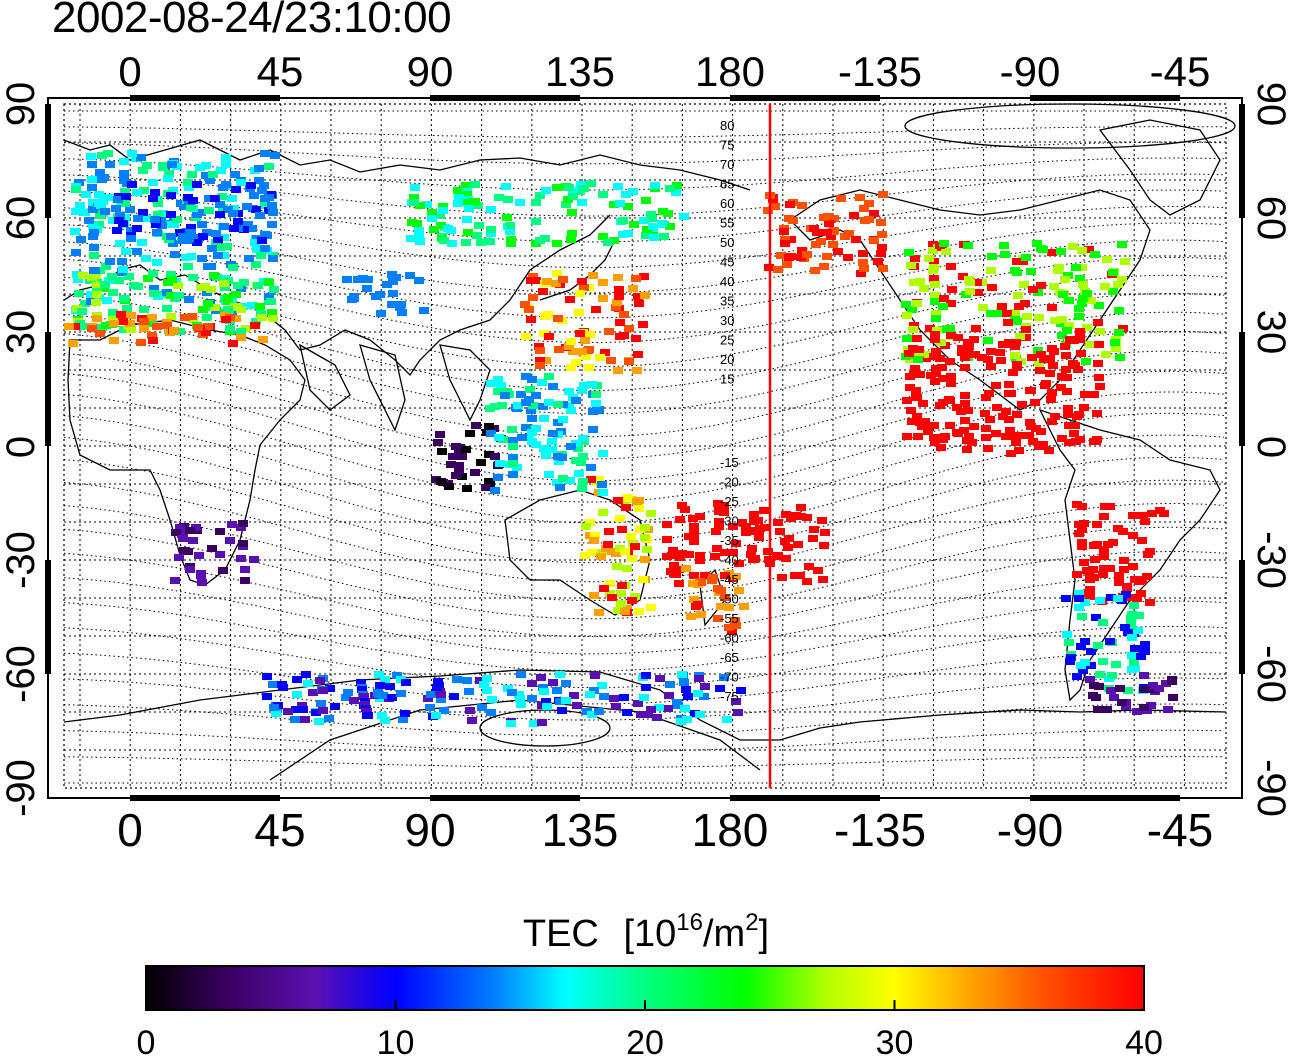  What do you see at coordinates (279, 830) in the screenshot?
I see `bottom-lon-label: 45` at bounding box center [279, 830].